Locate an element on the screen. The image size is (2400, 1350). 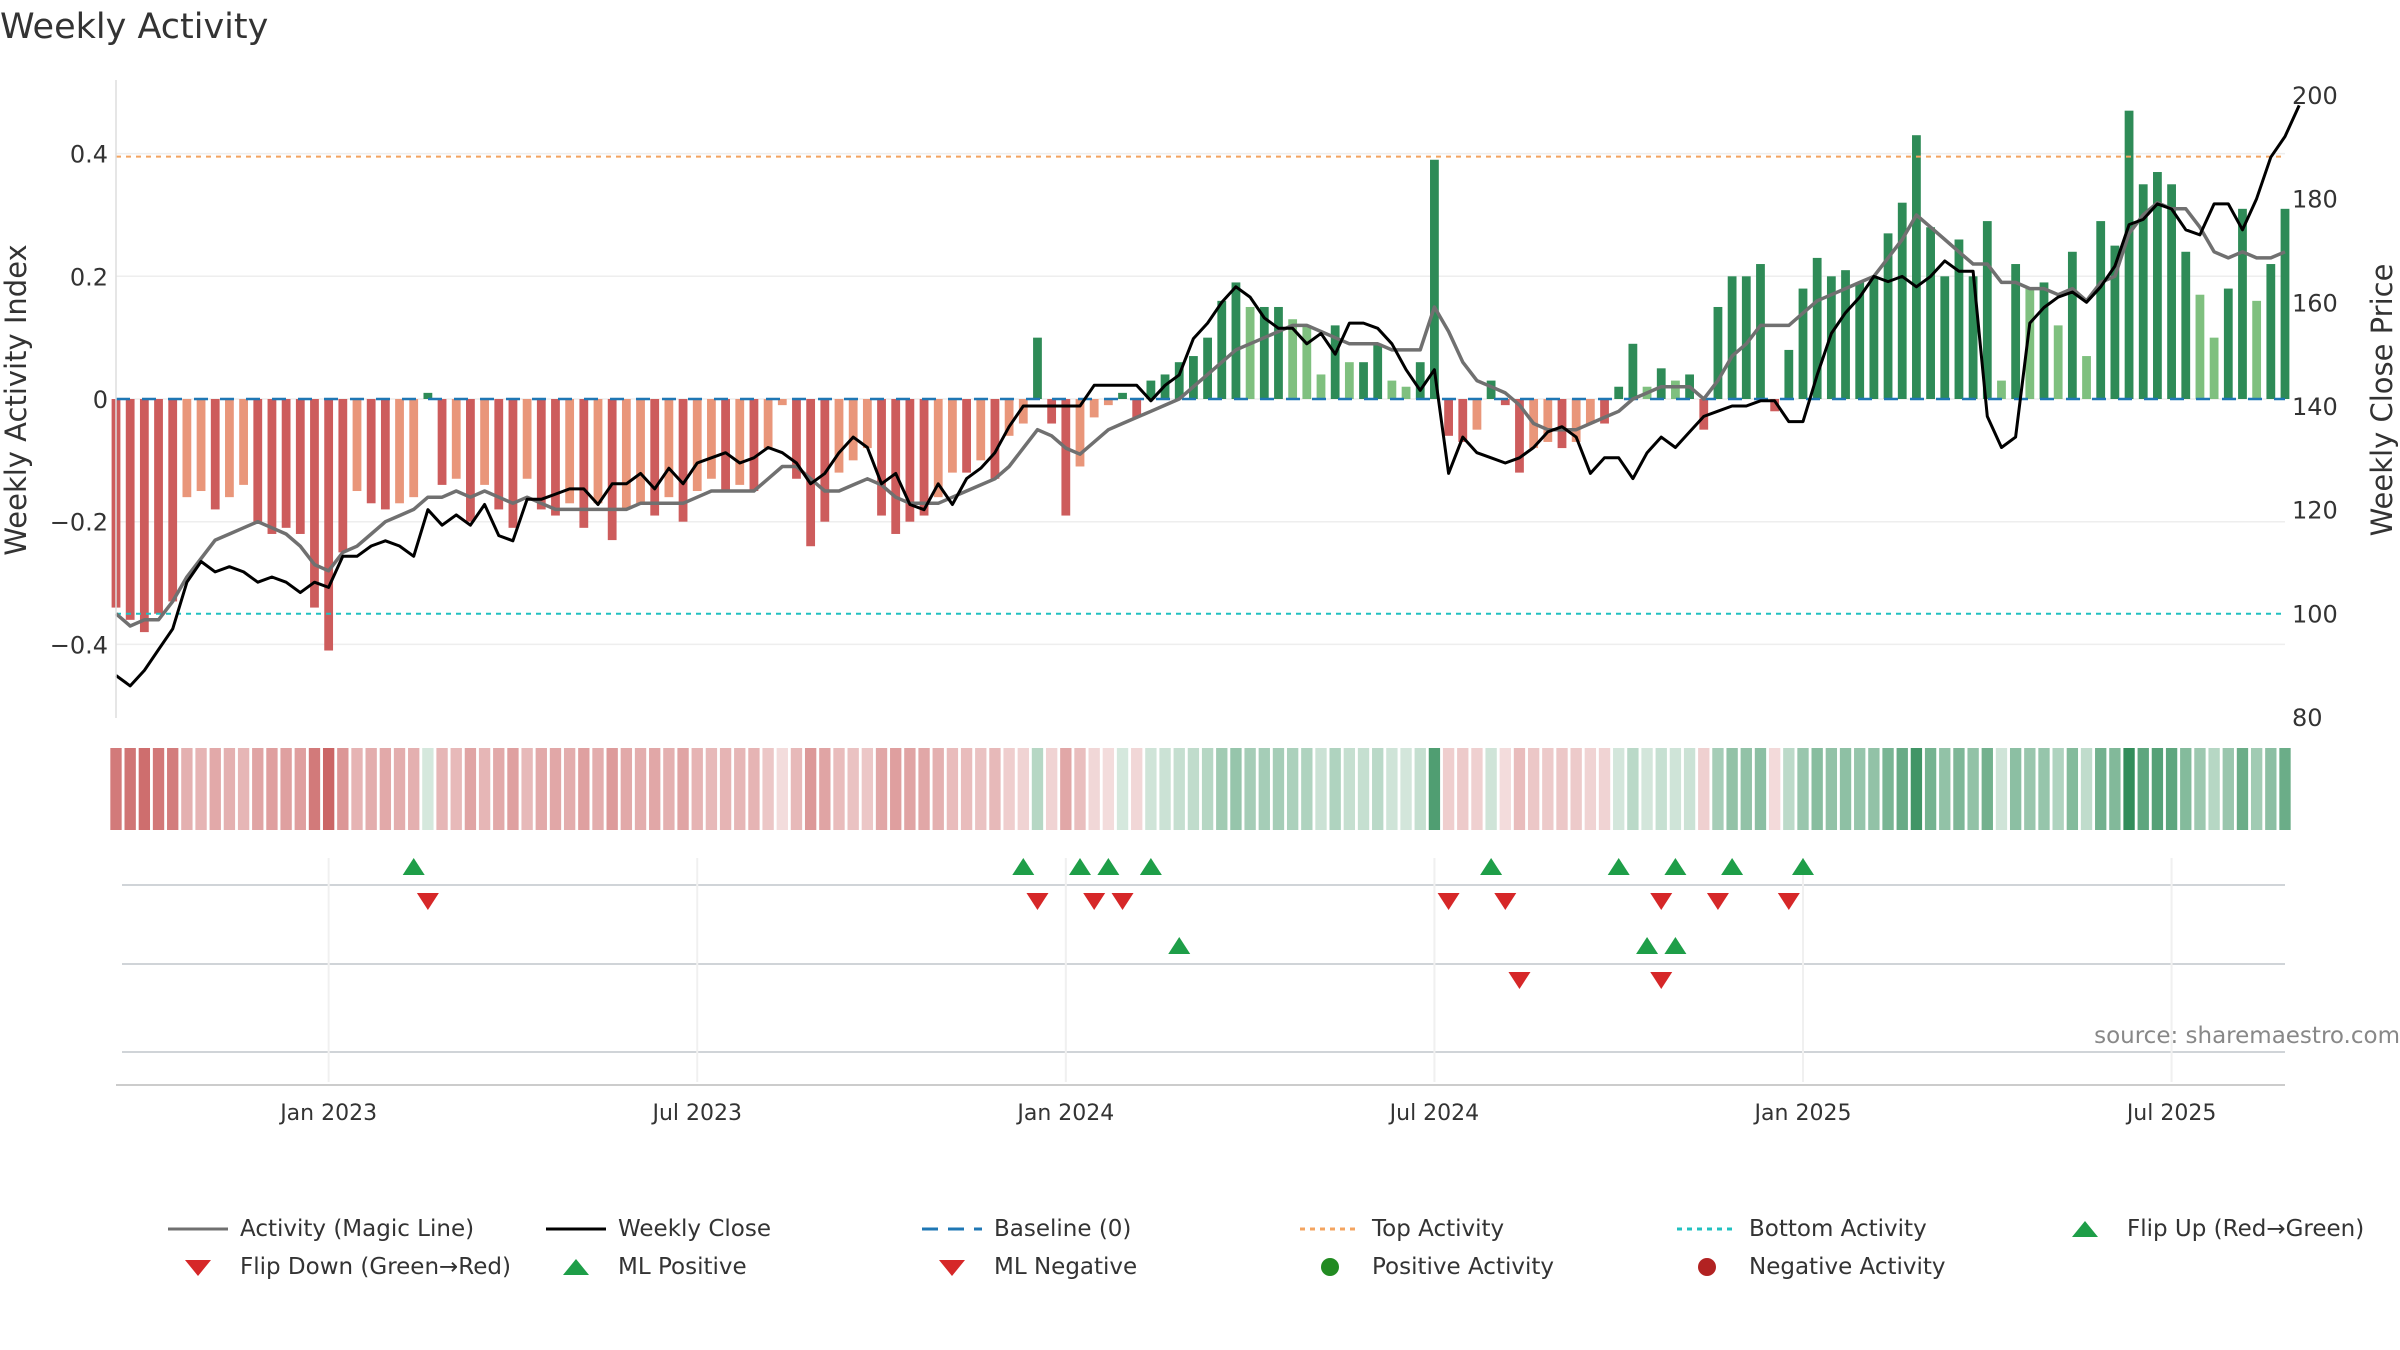
triangle-down-icon is located at coordinates (952, 1268).